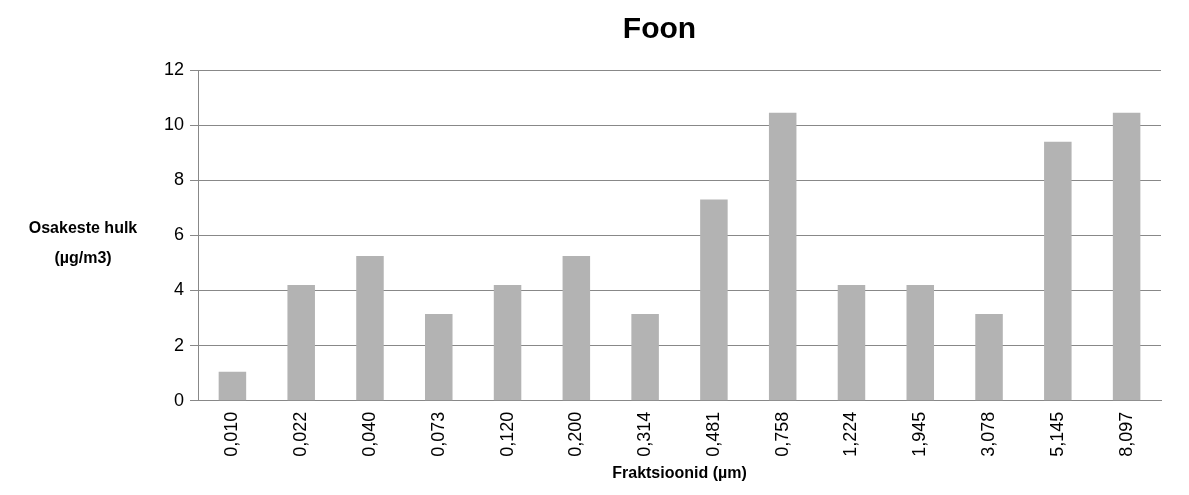 The width and height of the screenshot is (1189, 495). What do you see at coordinates (712, 434) in the screenshot?
I see `x-tick-label: 0,481` at bounding box center [712, 434].